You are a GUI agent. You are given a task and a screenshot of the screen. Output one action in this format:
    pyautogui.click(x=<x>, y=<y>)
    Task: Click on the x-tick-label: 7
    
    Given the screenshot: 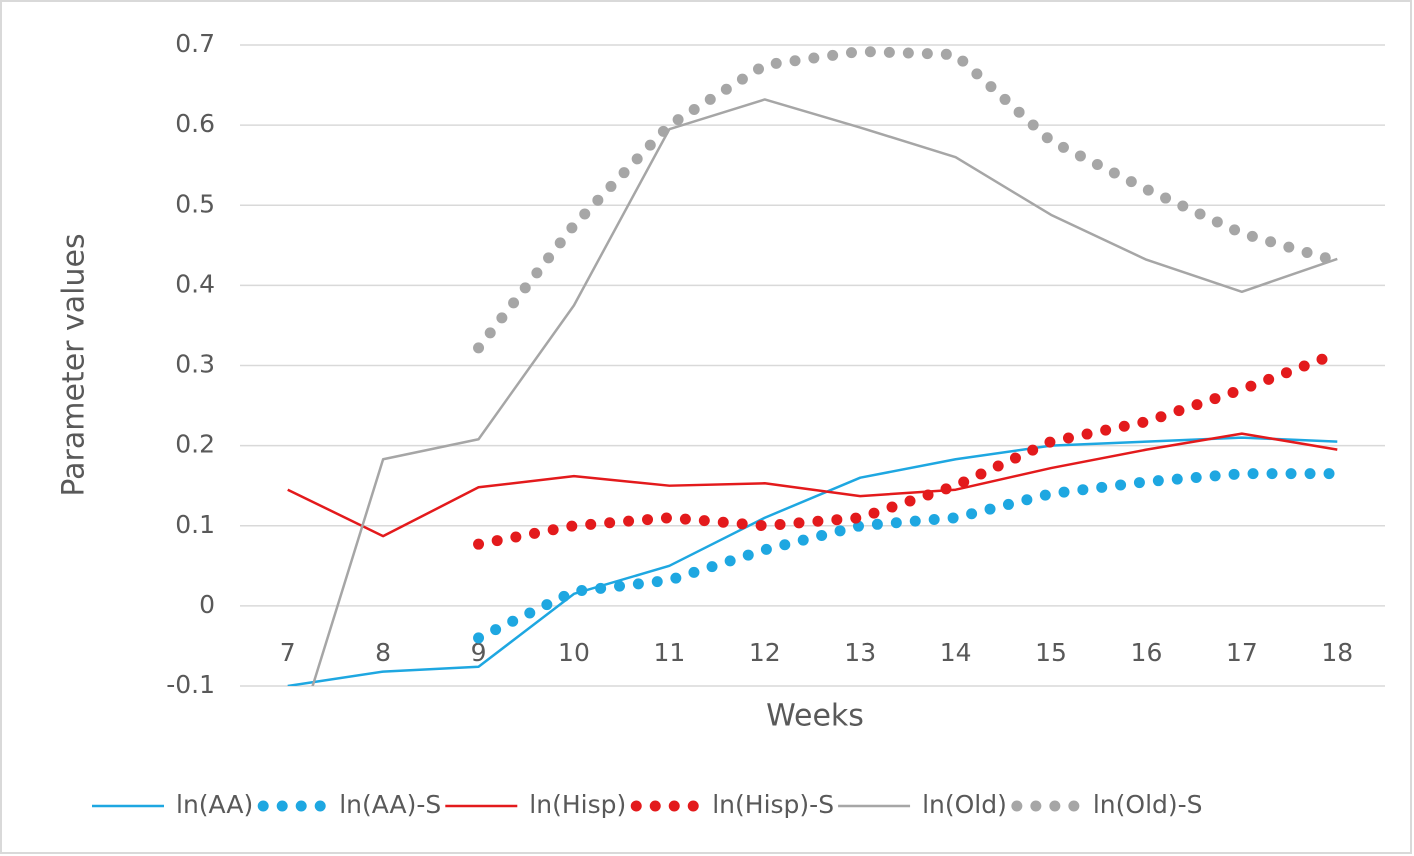 What is the action you would take?
    pyautogui.click(x=288, y=652)
    